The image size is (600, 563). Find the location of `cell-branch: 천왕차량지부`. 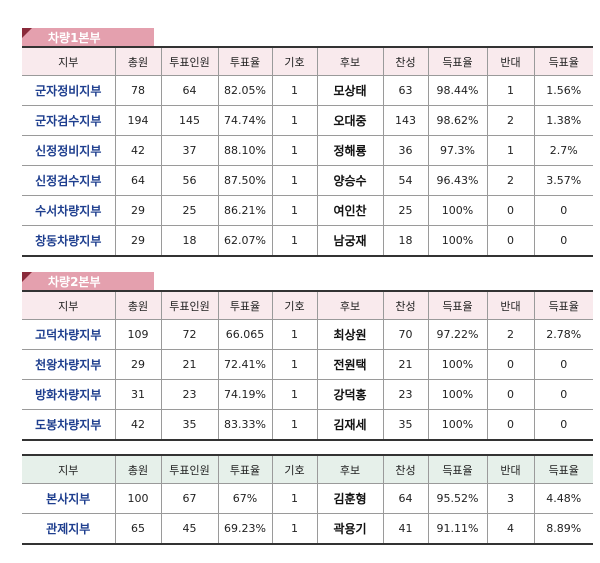

cell-branch: 천왕차량지부 is located at coordinates (69, 364).